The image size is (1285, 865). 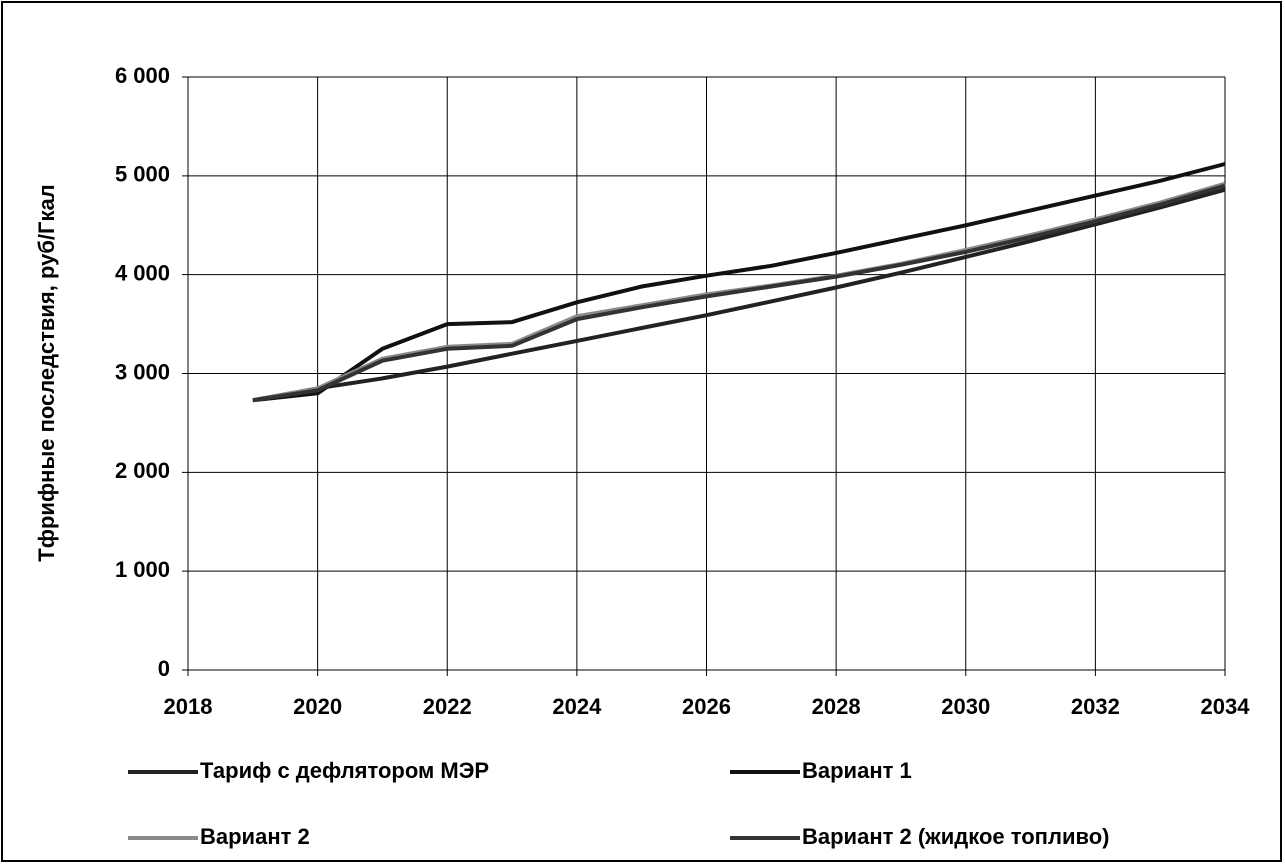 What do you see at coordinates (1095, 706) in the screenshot?
I see `x-tick-label: 2032` at bounding box center [1095, 706].